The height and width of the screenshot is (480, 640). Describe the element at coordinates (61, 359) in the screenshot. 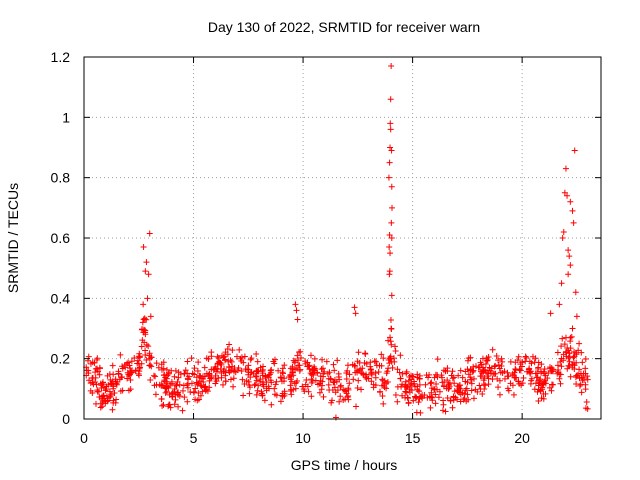

I see `y-tick-label: 0.2` at that location.